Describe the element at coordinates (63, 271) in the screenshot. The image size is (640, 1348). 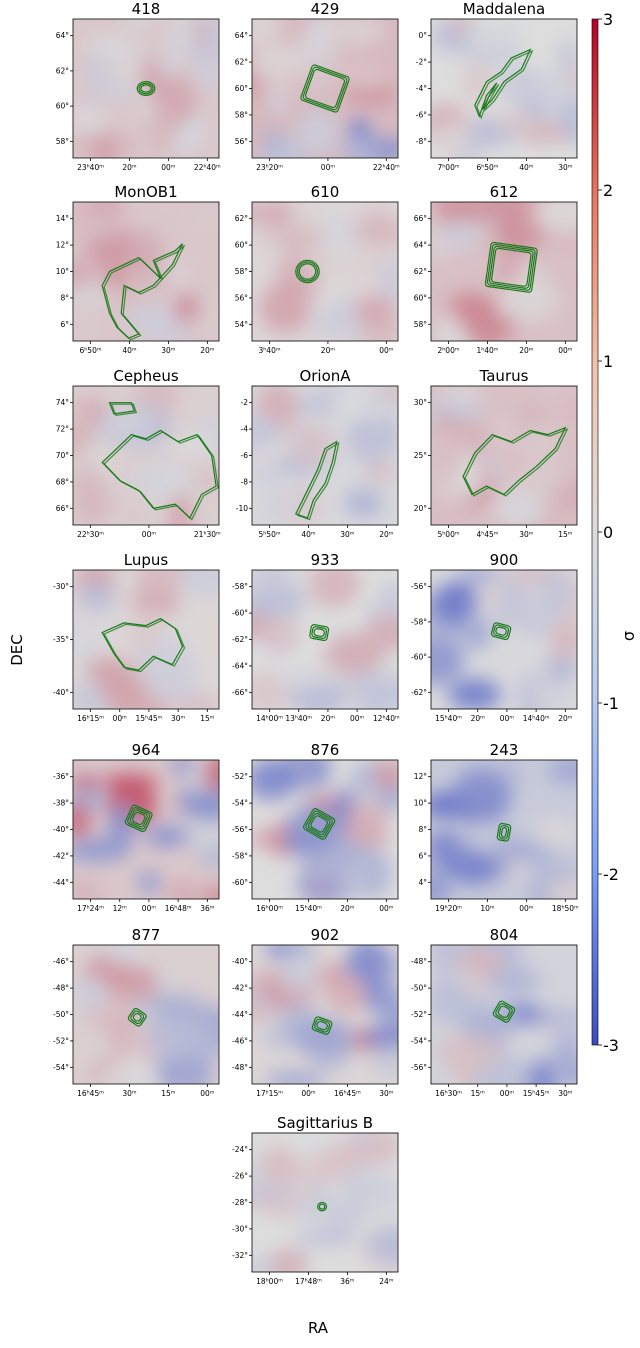
I see `y-tick-label: 10°` at that location.